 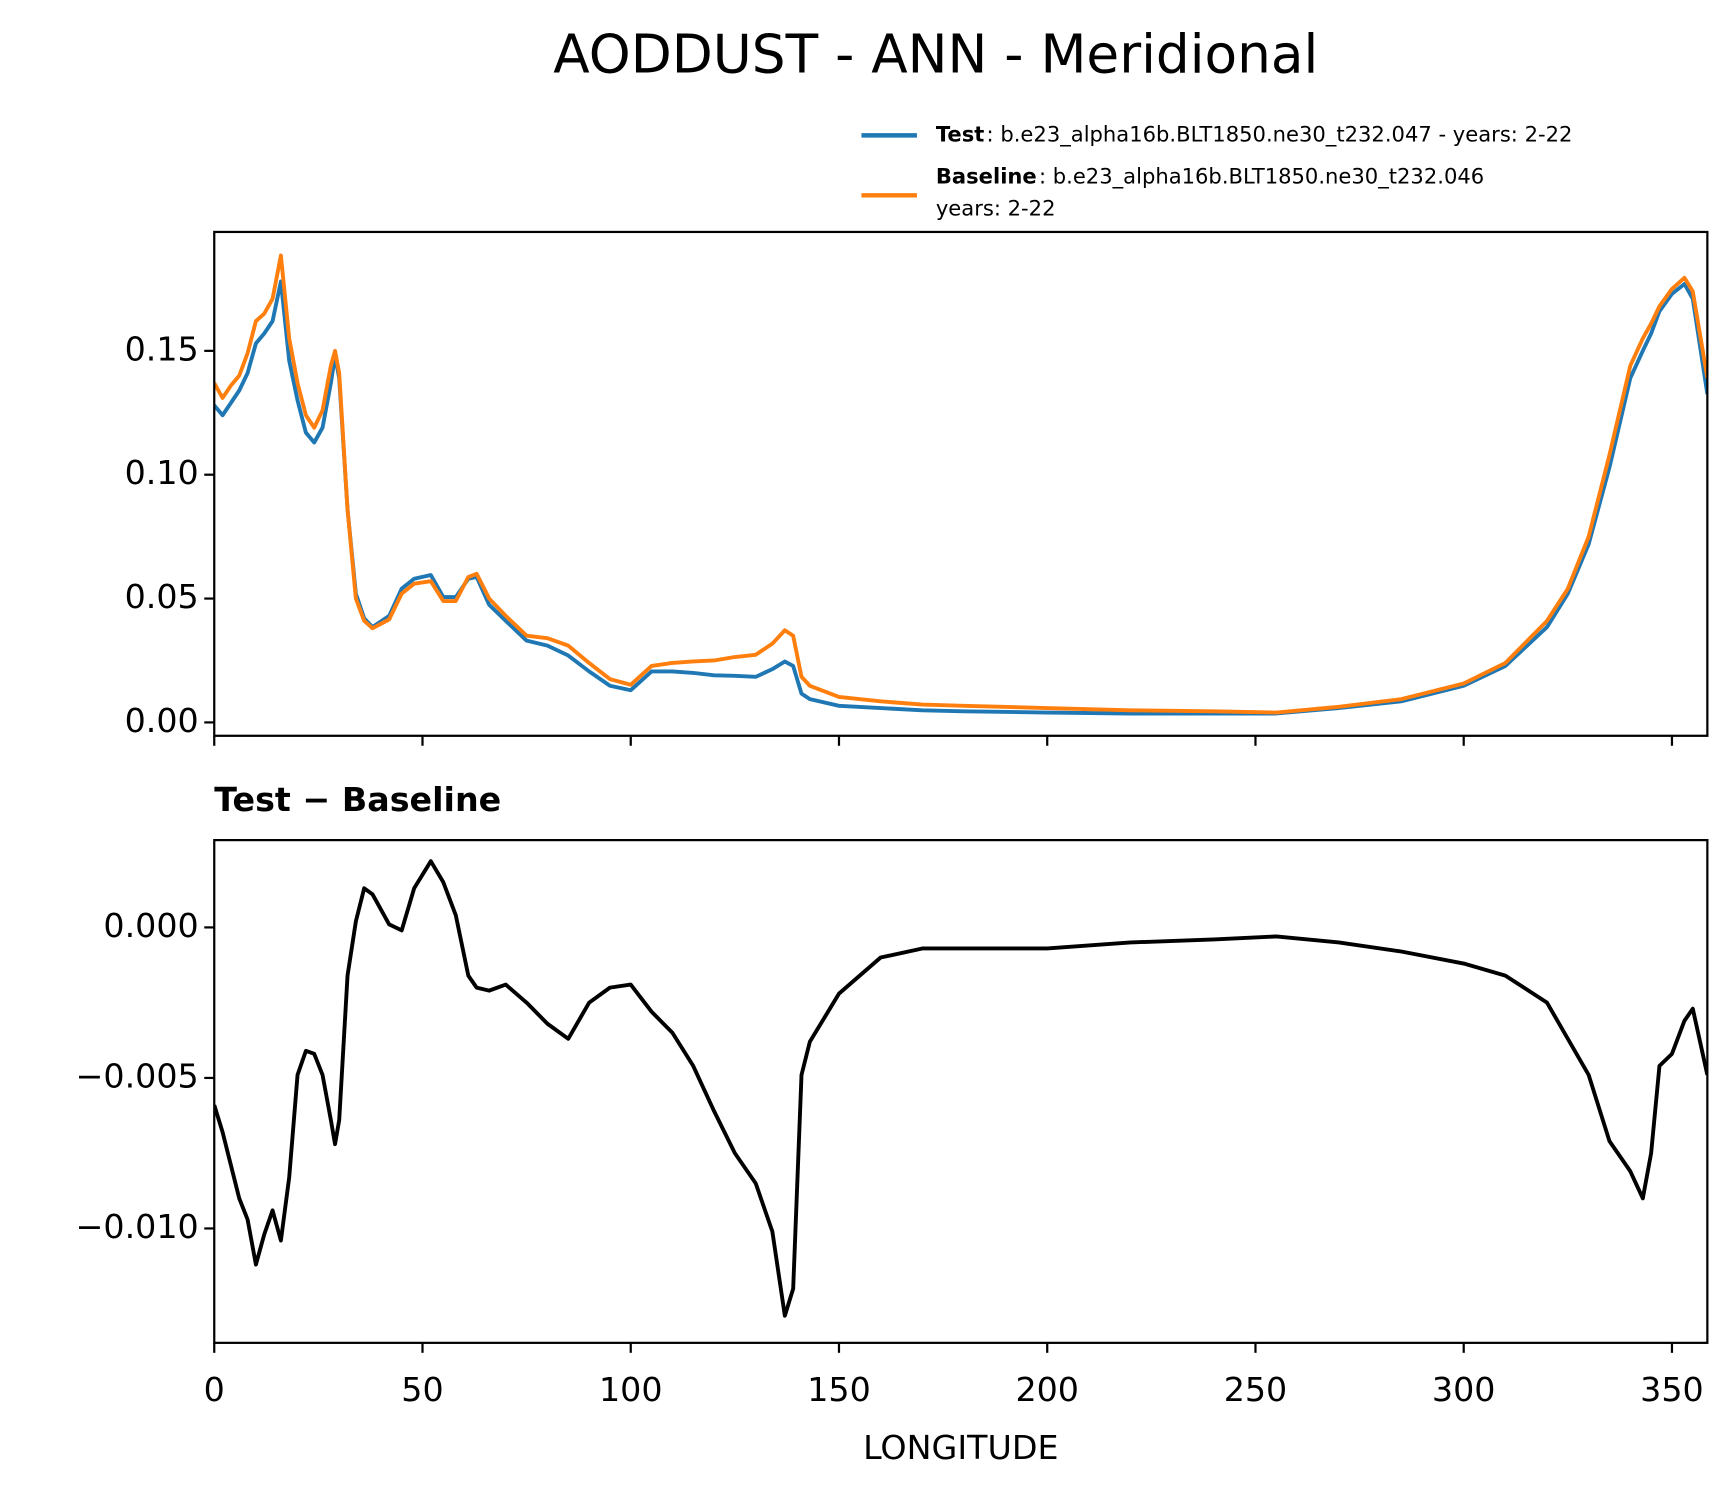 What do you see at coordinates (960, 1447) in the screenshot?
I see `x-axis-label: LONGITUDE` at bounding box center [960, 1447].